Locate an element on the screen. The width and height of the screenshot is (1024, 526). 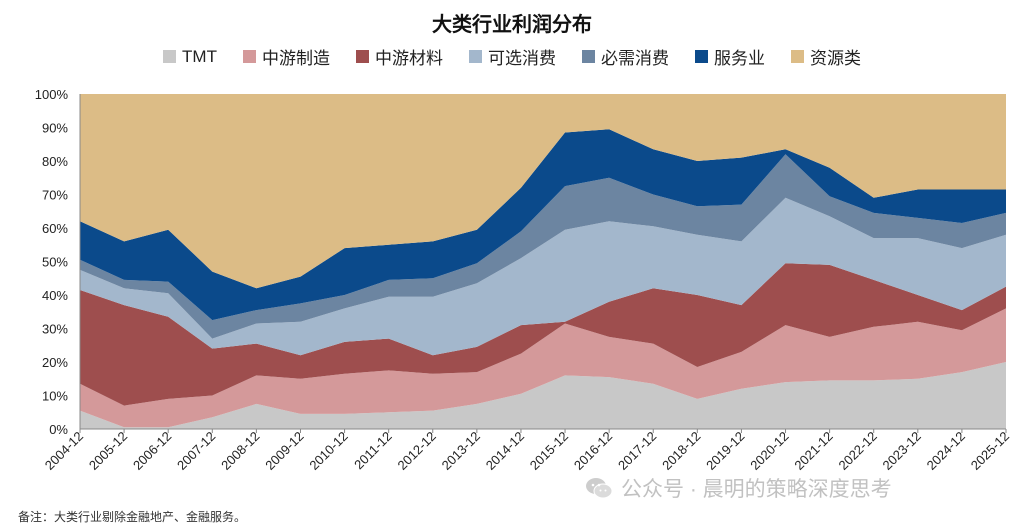
chart-title: 大类行业利润分布 is located at coordinates (512, 25).